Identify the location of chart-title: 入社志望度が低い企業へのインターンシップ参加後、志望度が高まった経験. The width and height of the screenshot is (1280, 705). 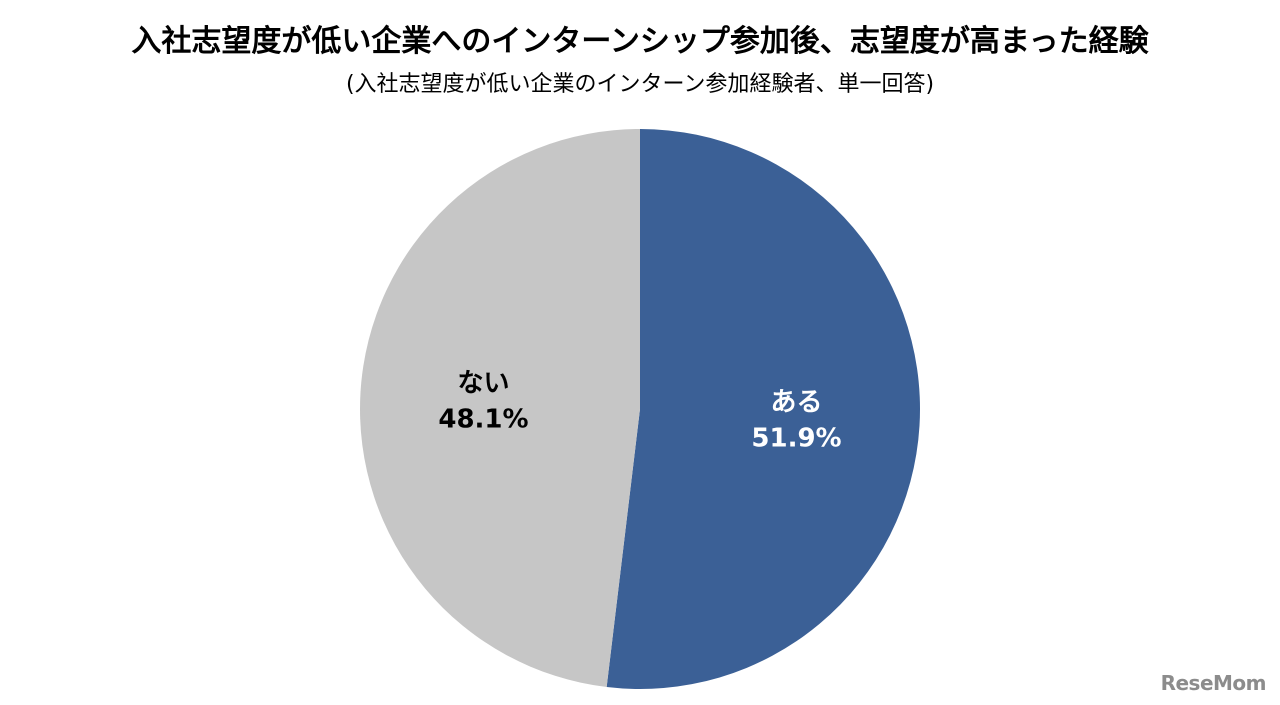
(640, 41).